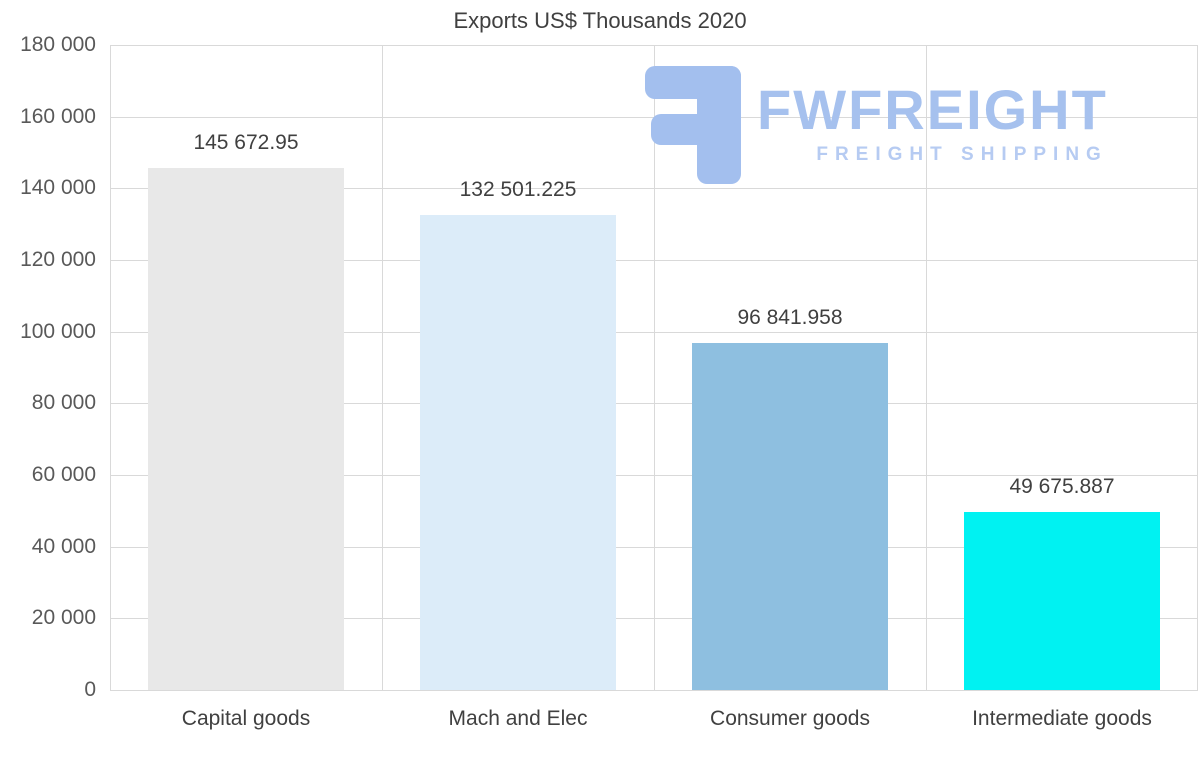  I want to click on y-tick-label: 100 000, so click(58, 331).